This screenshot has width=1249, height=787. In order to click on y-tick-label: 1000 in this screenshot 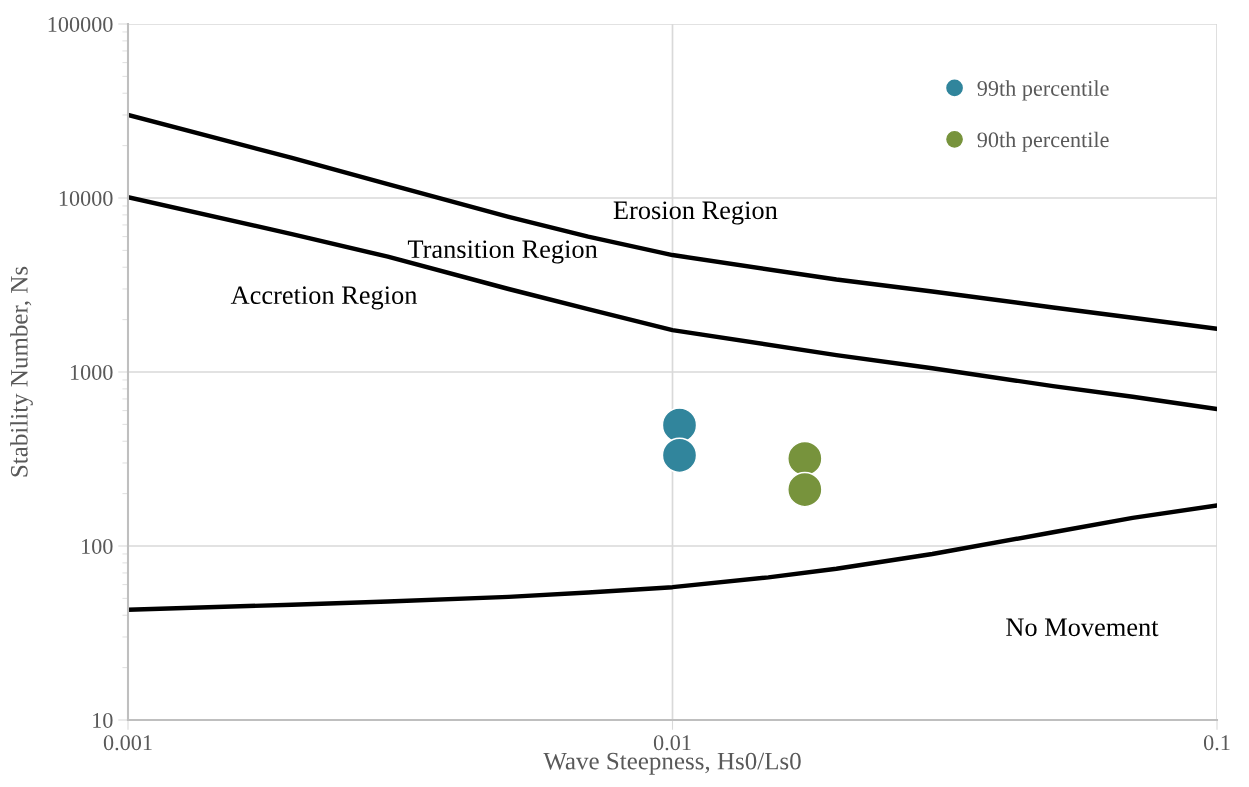, I will do `click(91, 372)`.